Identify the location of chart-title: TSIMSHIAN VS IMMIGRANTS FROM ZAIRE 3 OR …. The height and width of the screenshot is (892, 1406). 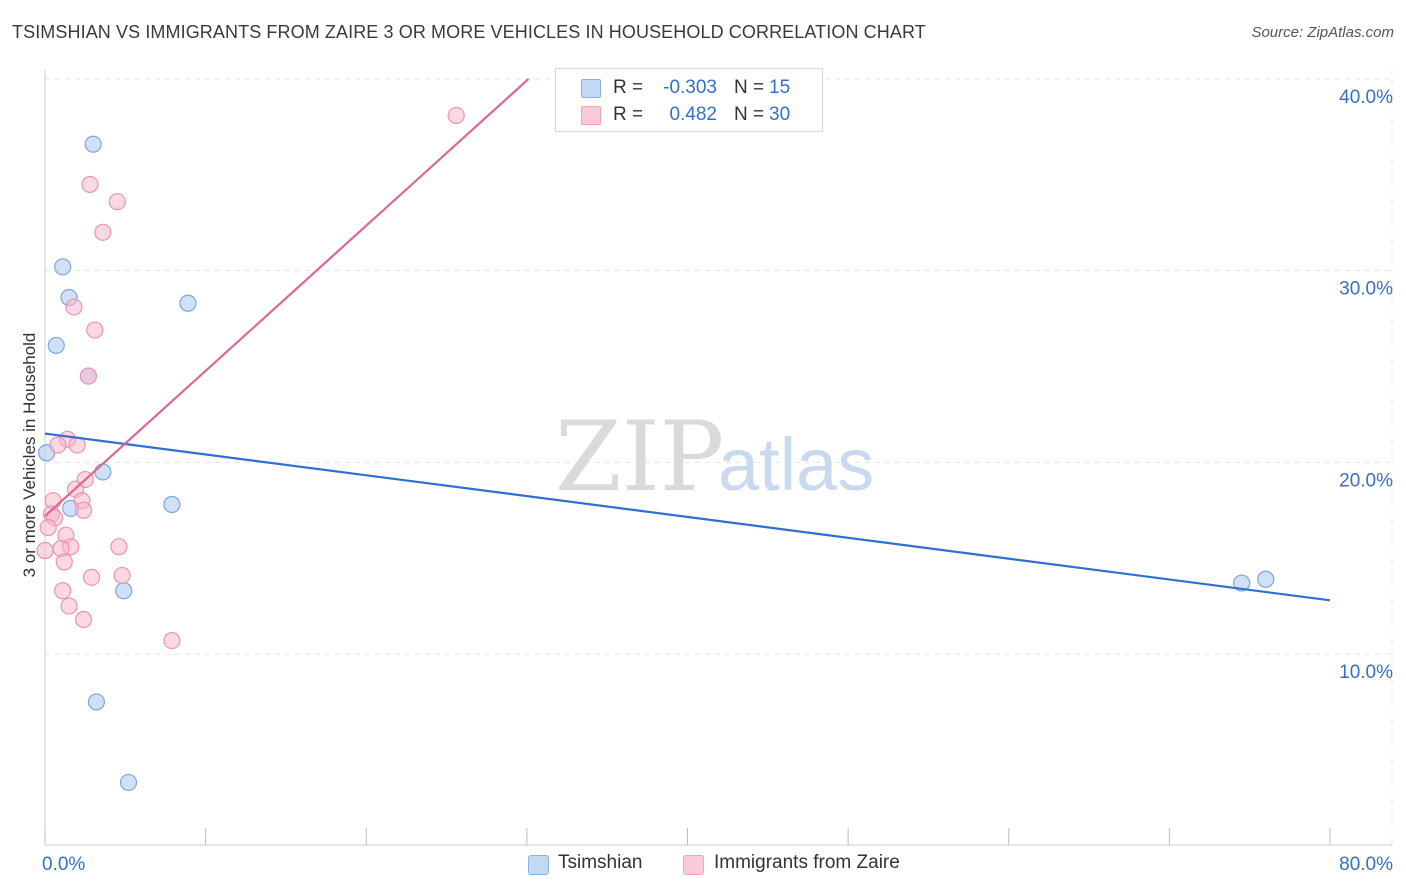
(469, 32).